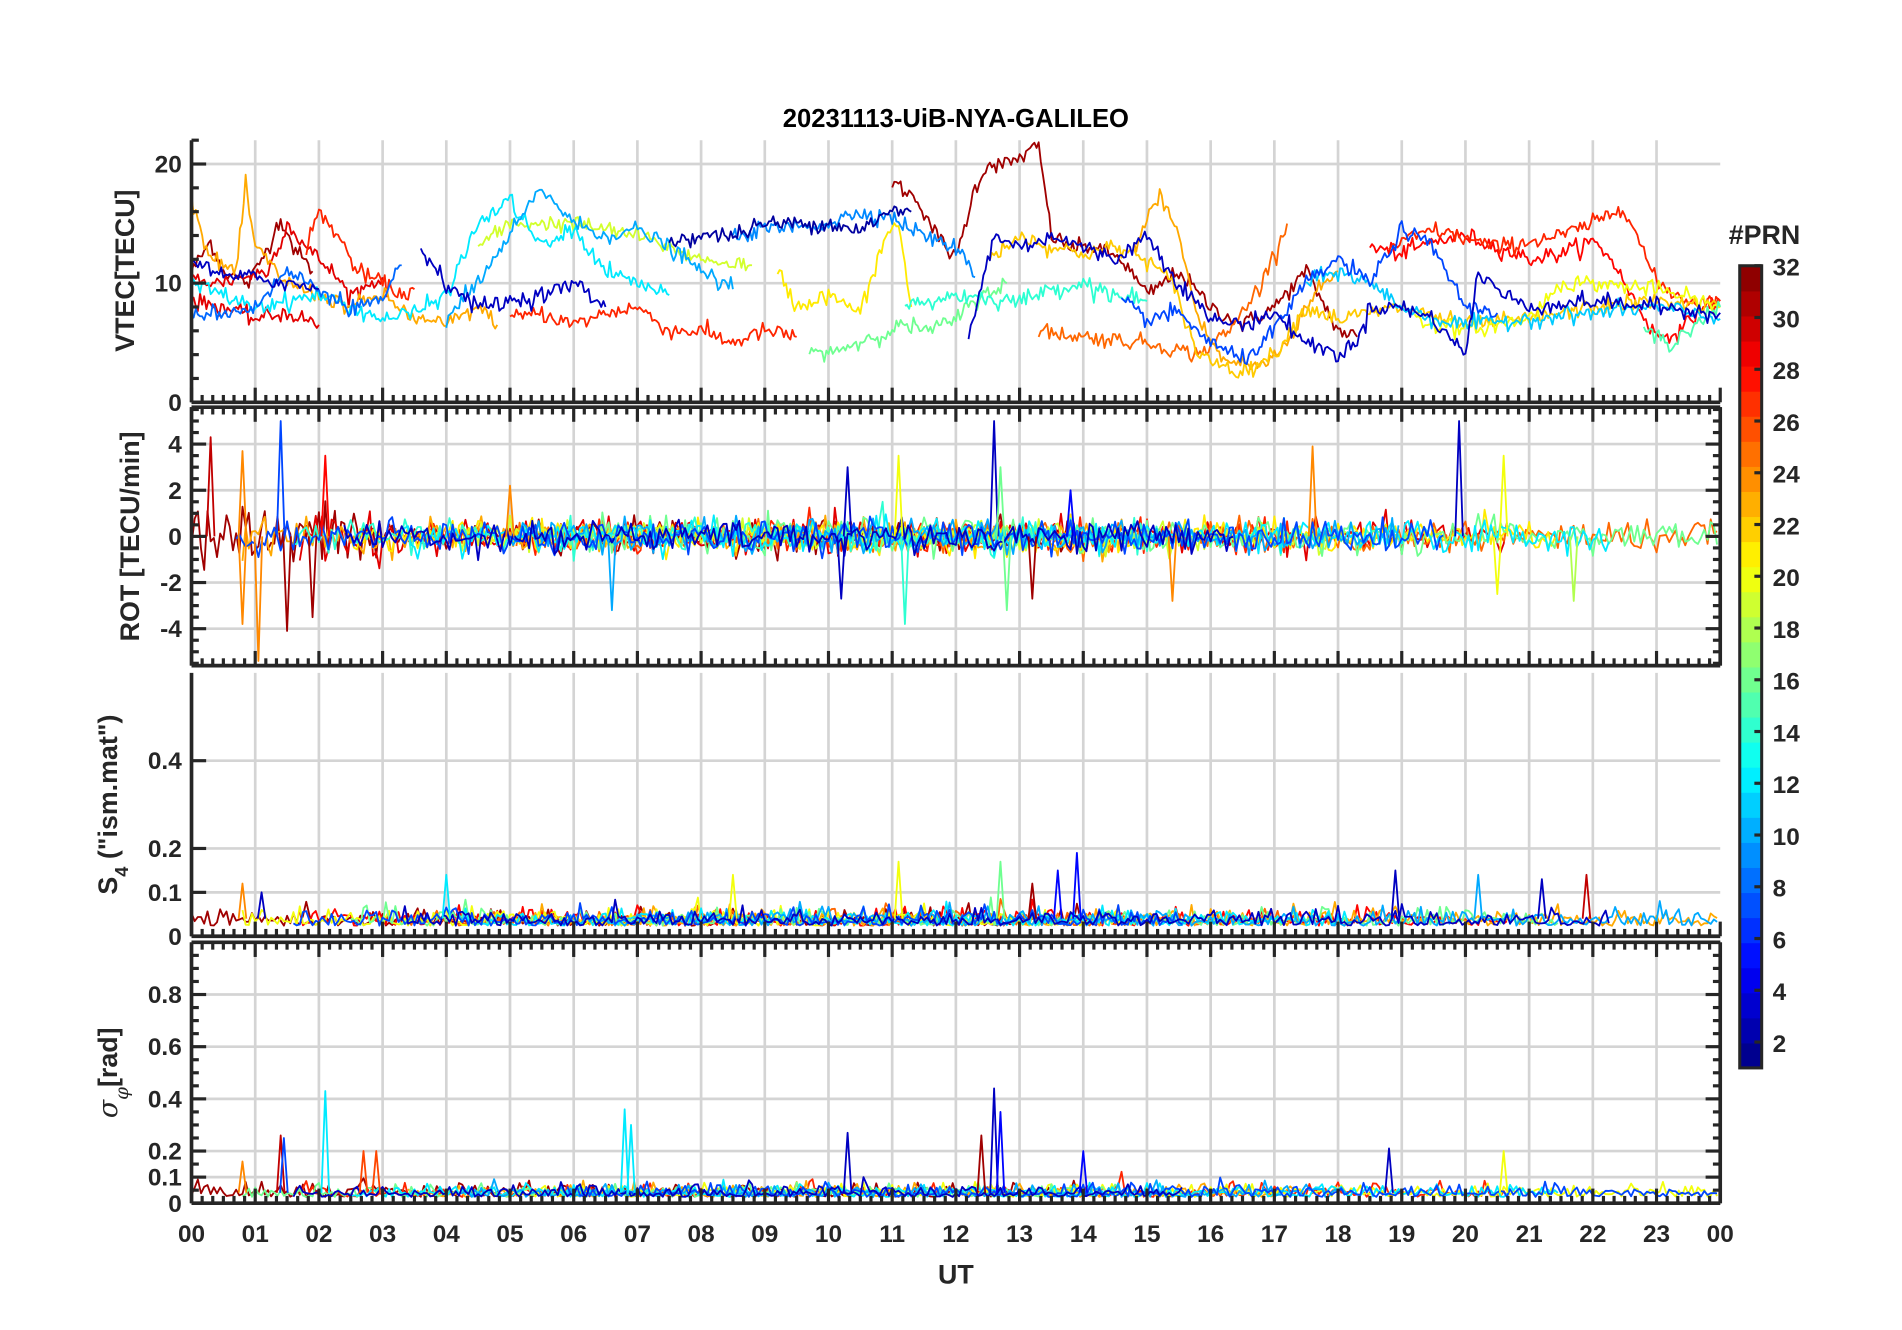 This screenshot has height=1330, width=1902. I want to click on colorbar-frame, so click(1751, 667).